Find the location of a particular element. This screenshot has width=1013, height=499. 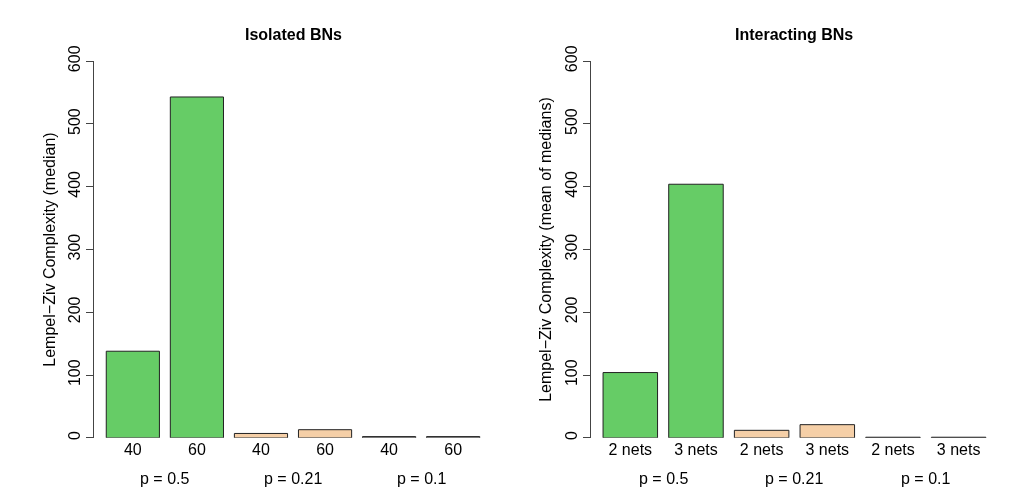

chart-title: Interacting BNs is located at coordinates (794, 34).